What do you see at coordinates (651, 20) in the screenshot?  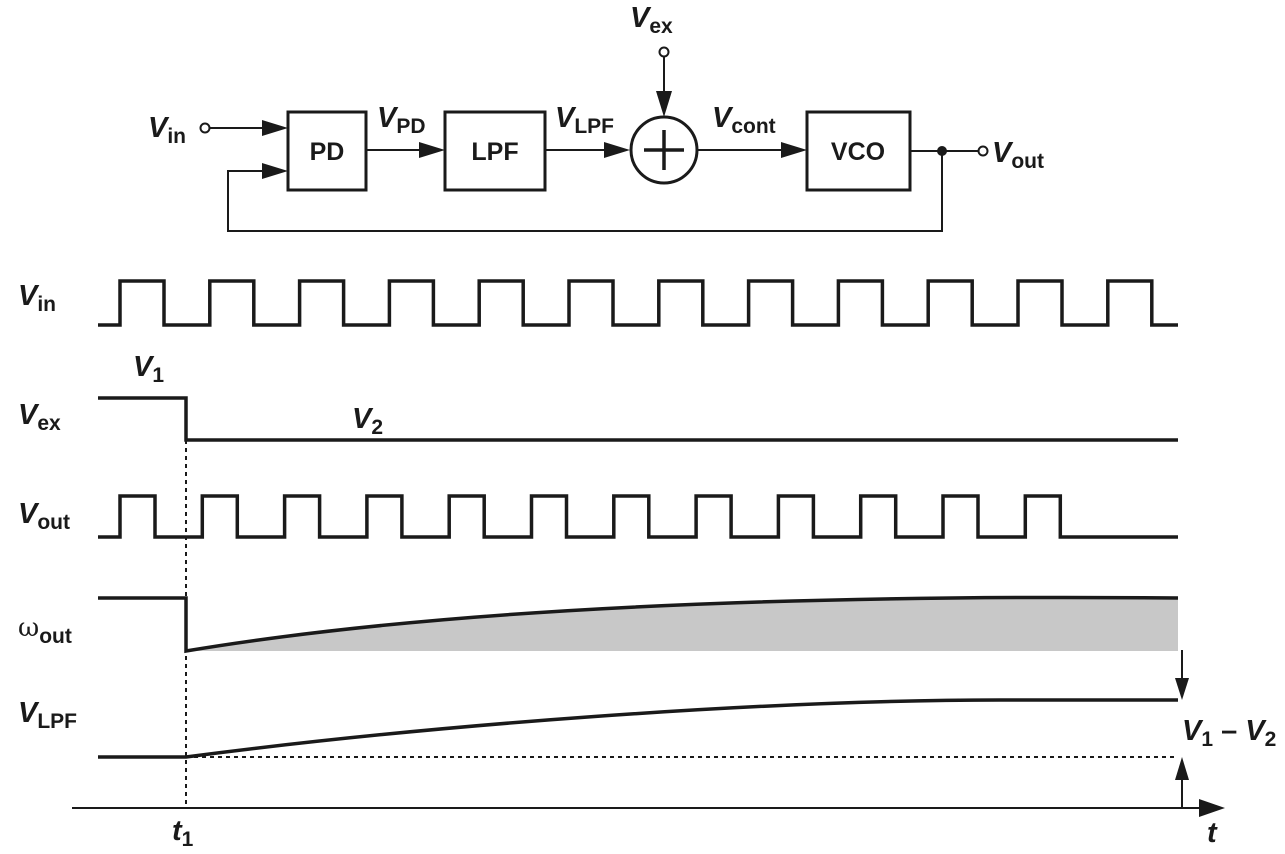 I see `bd-vex-label: Vex` at bounding box center [651, 20].